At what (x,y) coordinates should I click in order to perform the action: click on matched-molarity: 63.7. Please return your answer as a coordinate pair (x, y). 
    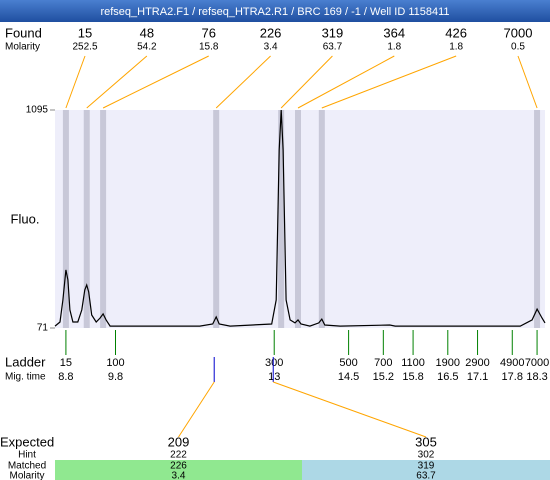
    Looking at the image, I should click on (426, 475).